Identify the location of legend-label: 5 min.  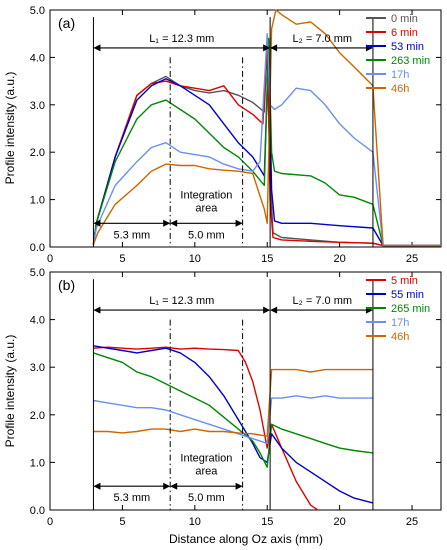
(404, 281).